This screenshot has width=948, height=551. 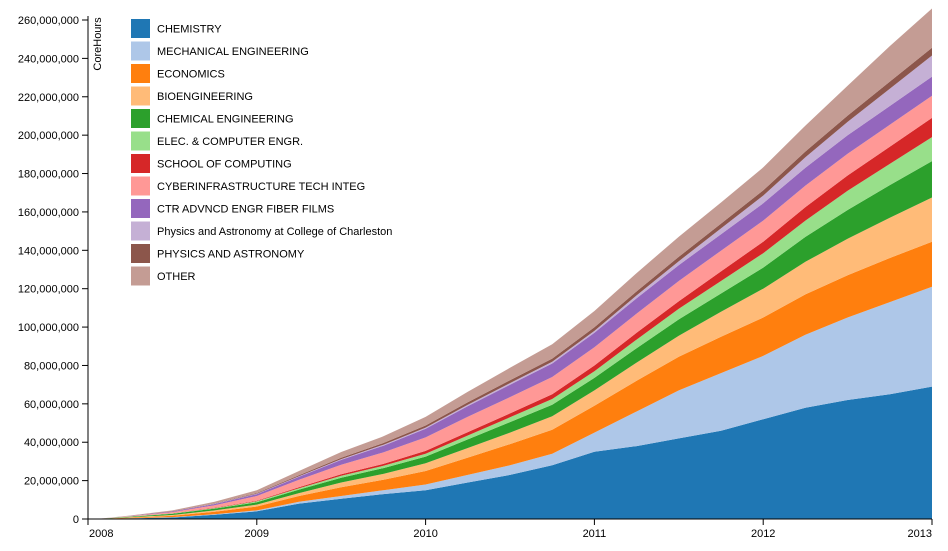 I want to click on legend-label: OTHER, so click(x=176, y=277).